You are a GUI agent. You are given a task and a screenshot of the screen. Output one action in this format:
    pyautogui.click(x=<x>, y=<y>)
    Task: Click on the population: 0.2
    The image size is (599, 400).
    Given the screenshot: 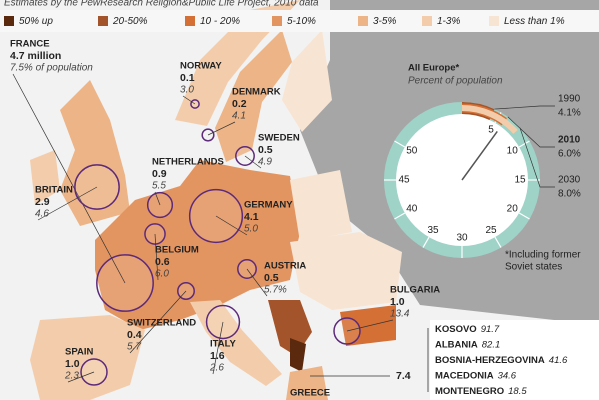 What is the action you would take?
    pyautogui.click(x=239, y=104)
    